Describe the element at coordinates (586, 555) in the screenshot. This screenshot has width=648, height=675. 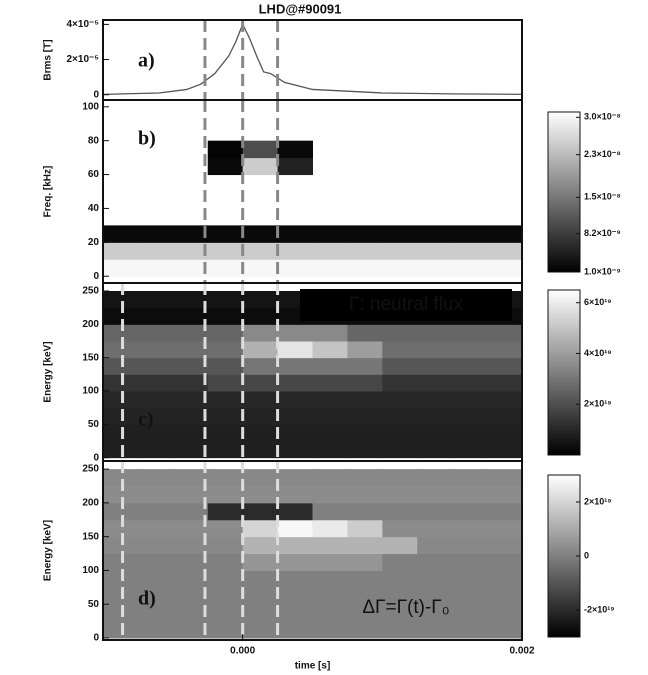
I see `colorbar-tick-label: 0` at that location.